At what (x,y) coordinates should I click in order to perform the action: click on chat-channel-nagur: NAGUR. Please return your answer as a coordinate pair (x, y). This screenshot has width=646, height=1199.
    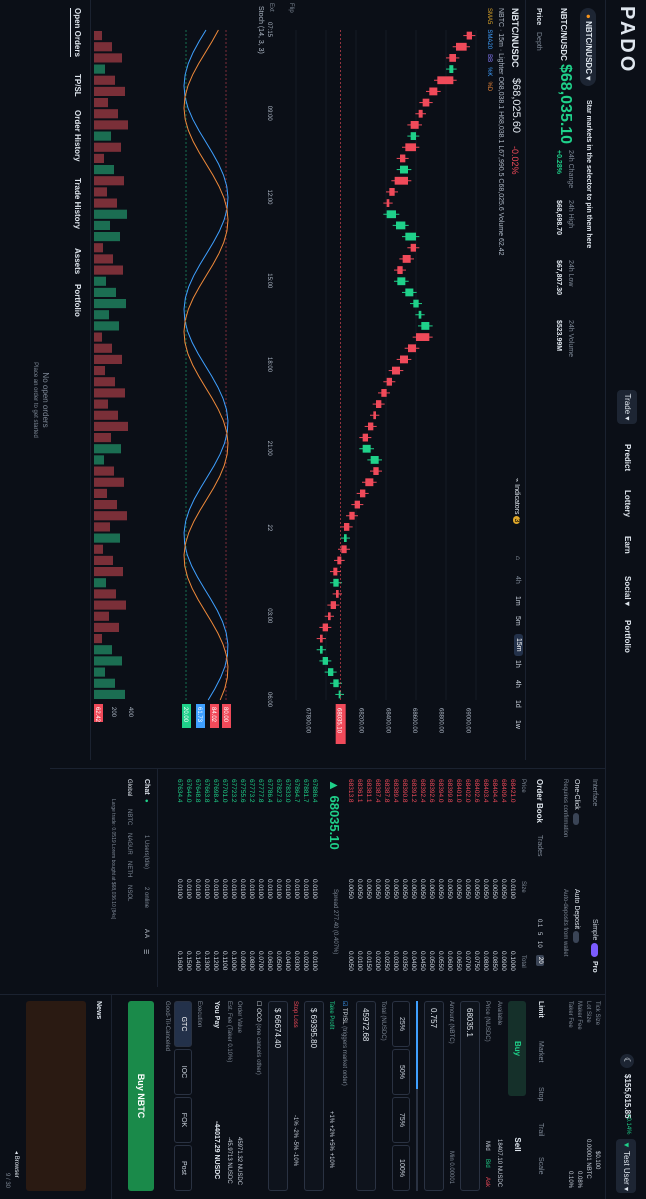
    Looking at the image, I should click on (129, 844).